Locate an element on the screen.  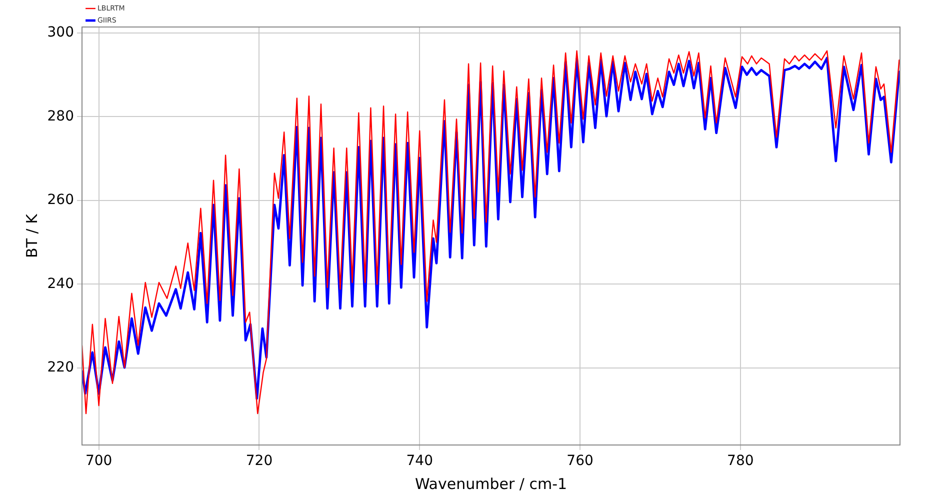
y-axis-title: BT / K is located at coordinates (31, 235).